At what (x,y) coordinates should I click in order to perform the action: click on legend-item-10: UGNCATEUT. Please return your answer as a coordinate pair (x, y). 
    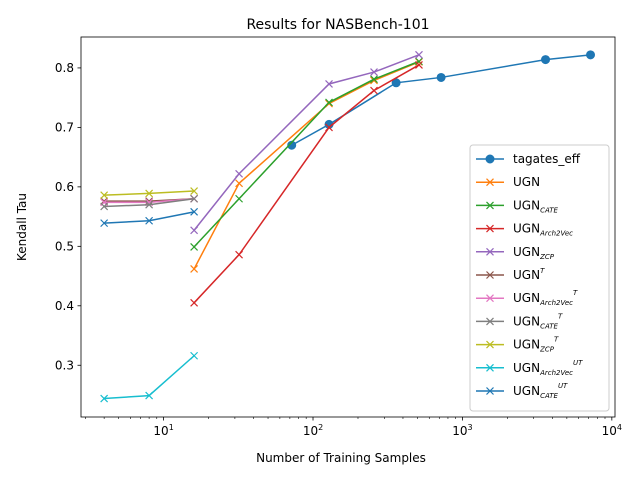
    Looking at the image, I should click on (522, 391).